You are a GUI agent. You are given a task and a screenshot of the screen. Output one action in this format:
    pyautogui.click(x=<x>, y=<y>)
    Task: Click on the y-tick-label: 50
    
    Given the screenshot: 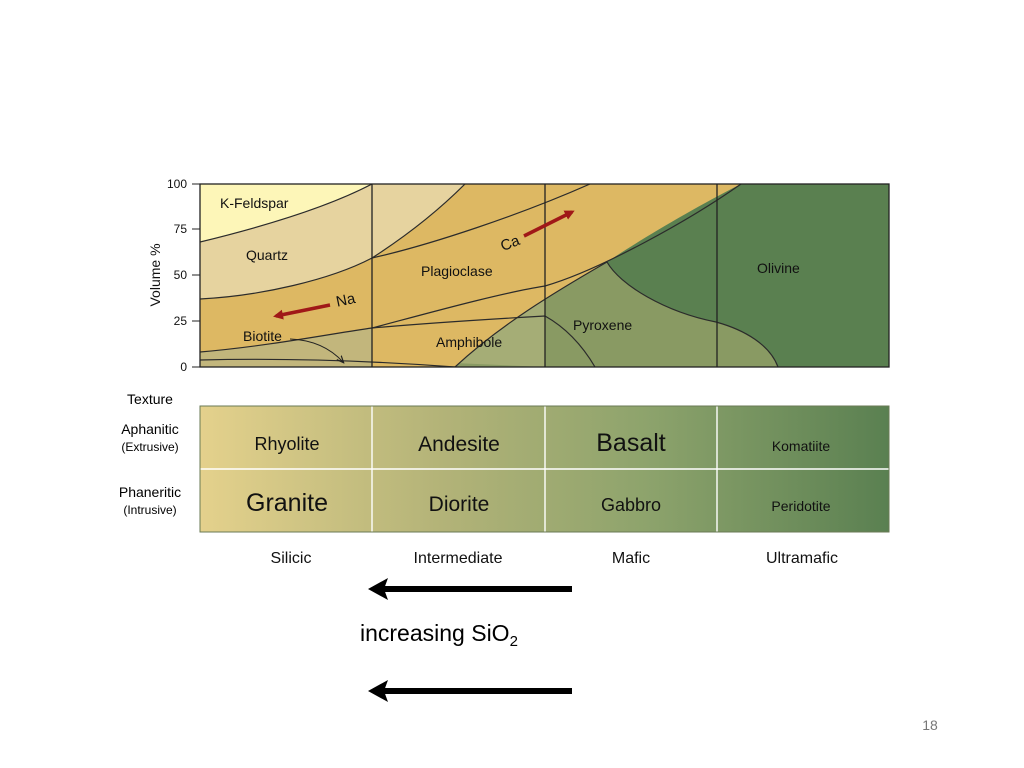 What is the action you would take?
    pyautogui.click(x=181, y=275)
    